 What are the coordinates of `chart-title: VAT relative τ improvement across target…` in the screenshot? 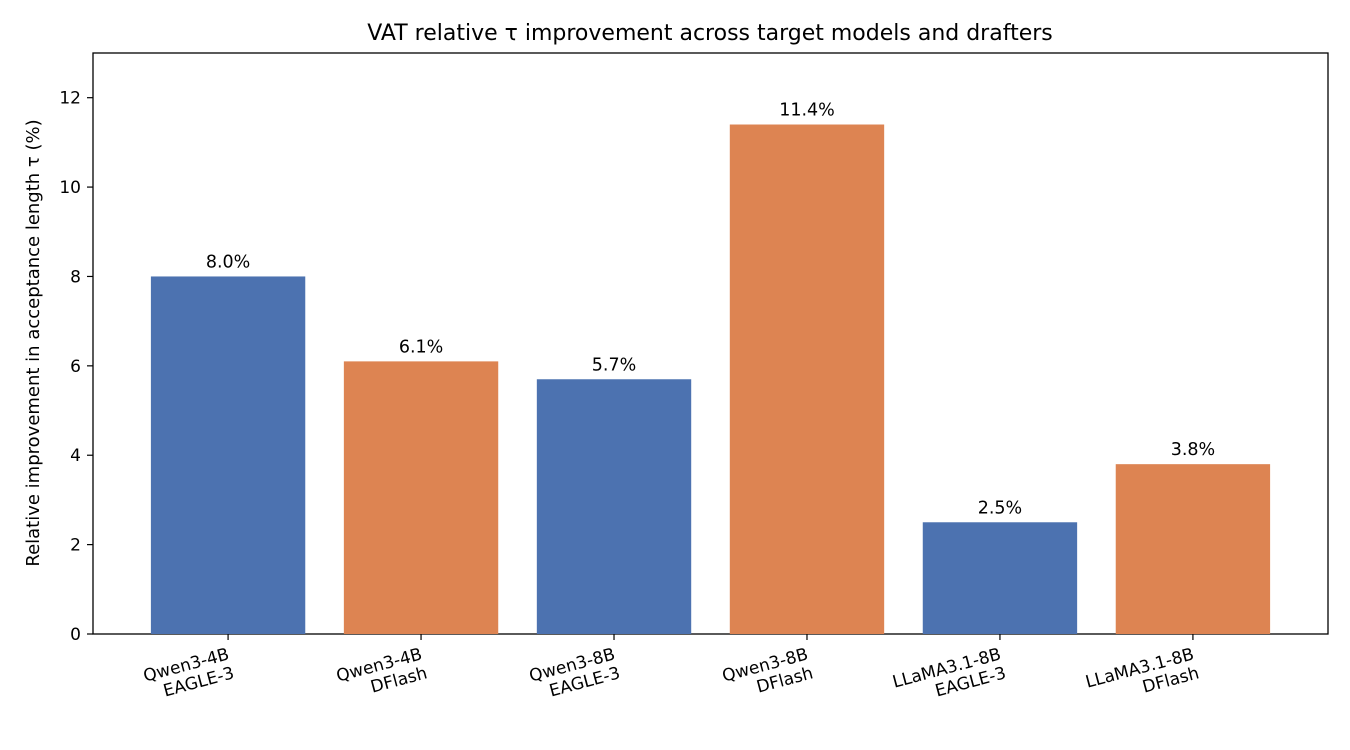 It's located at (710, 33).